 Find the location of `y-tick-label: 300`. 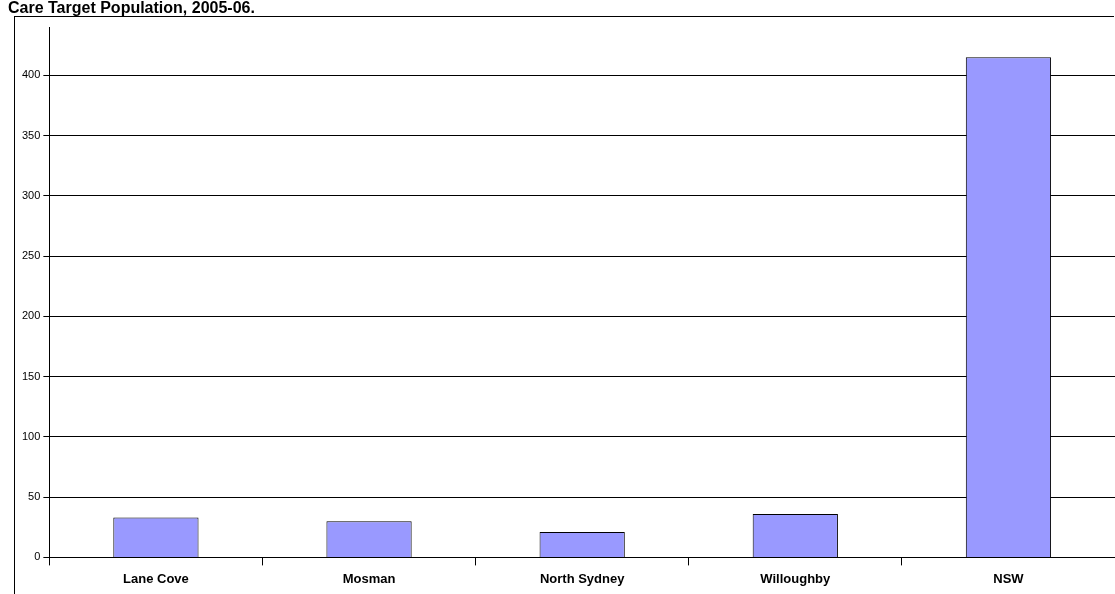

y-tick-label: 300 is located at coordinates (31, 194).